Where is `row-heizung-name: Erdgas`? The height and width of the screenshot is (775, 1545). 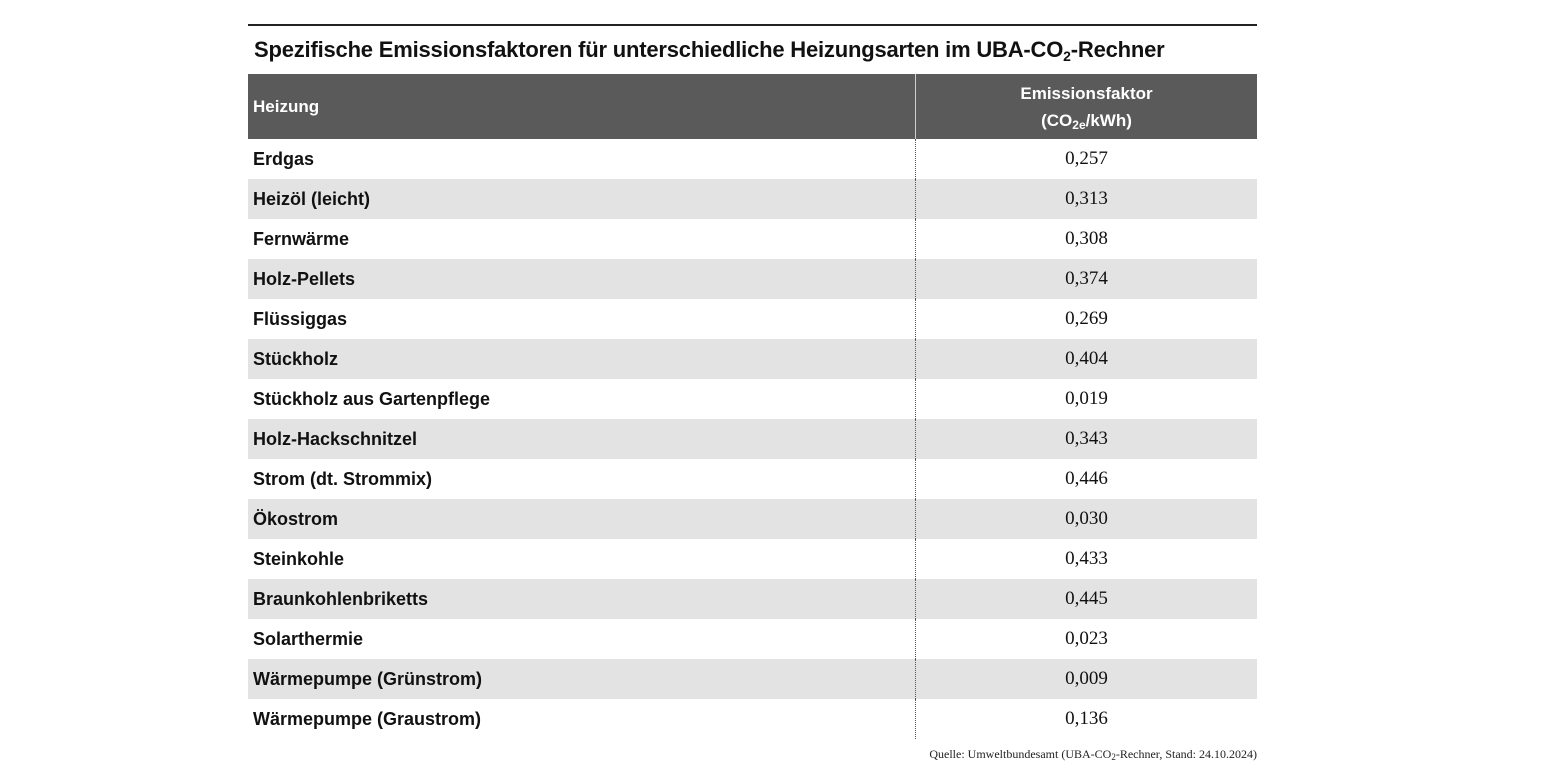 row-heizung-name: Erdgas is located at coordinates (582, 159).